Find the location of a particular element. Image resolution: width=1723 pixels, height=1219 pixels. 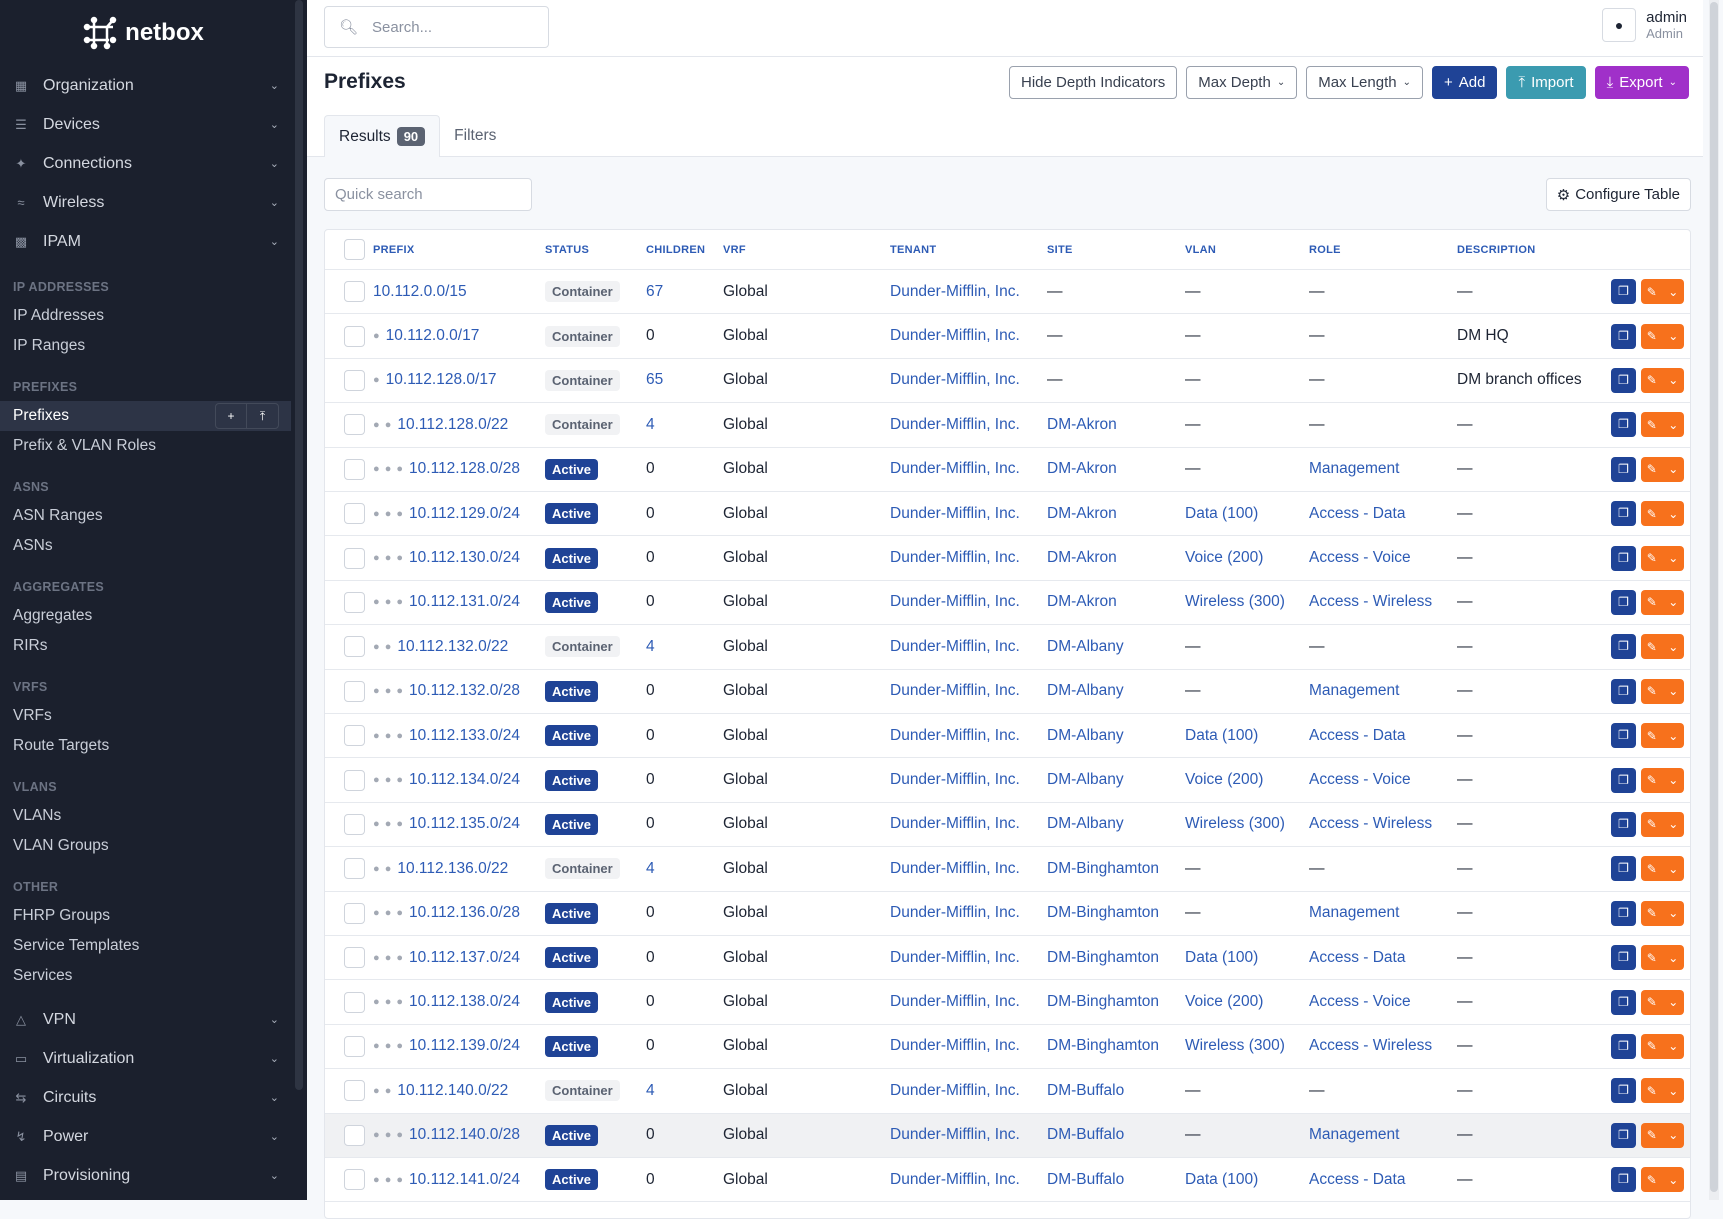

max-length-dropdown: Max Length ⌄ is located at coordinates (1364, 82).